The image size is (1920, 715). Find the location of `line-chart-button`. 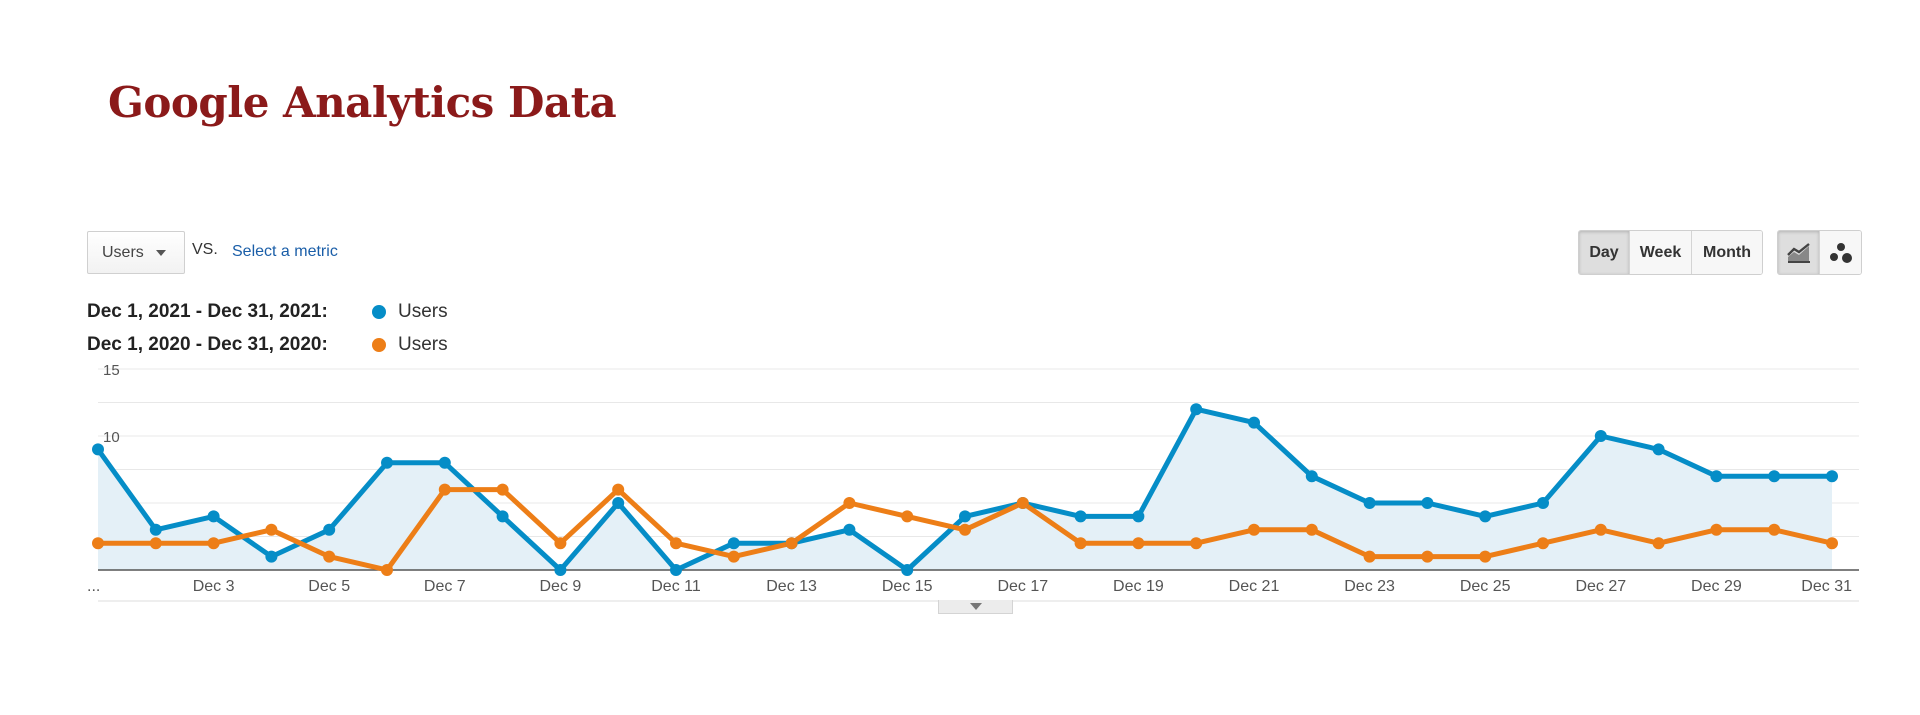

line-chart-button is located at coordinates (1799, 252).